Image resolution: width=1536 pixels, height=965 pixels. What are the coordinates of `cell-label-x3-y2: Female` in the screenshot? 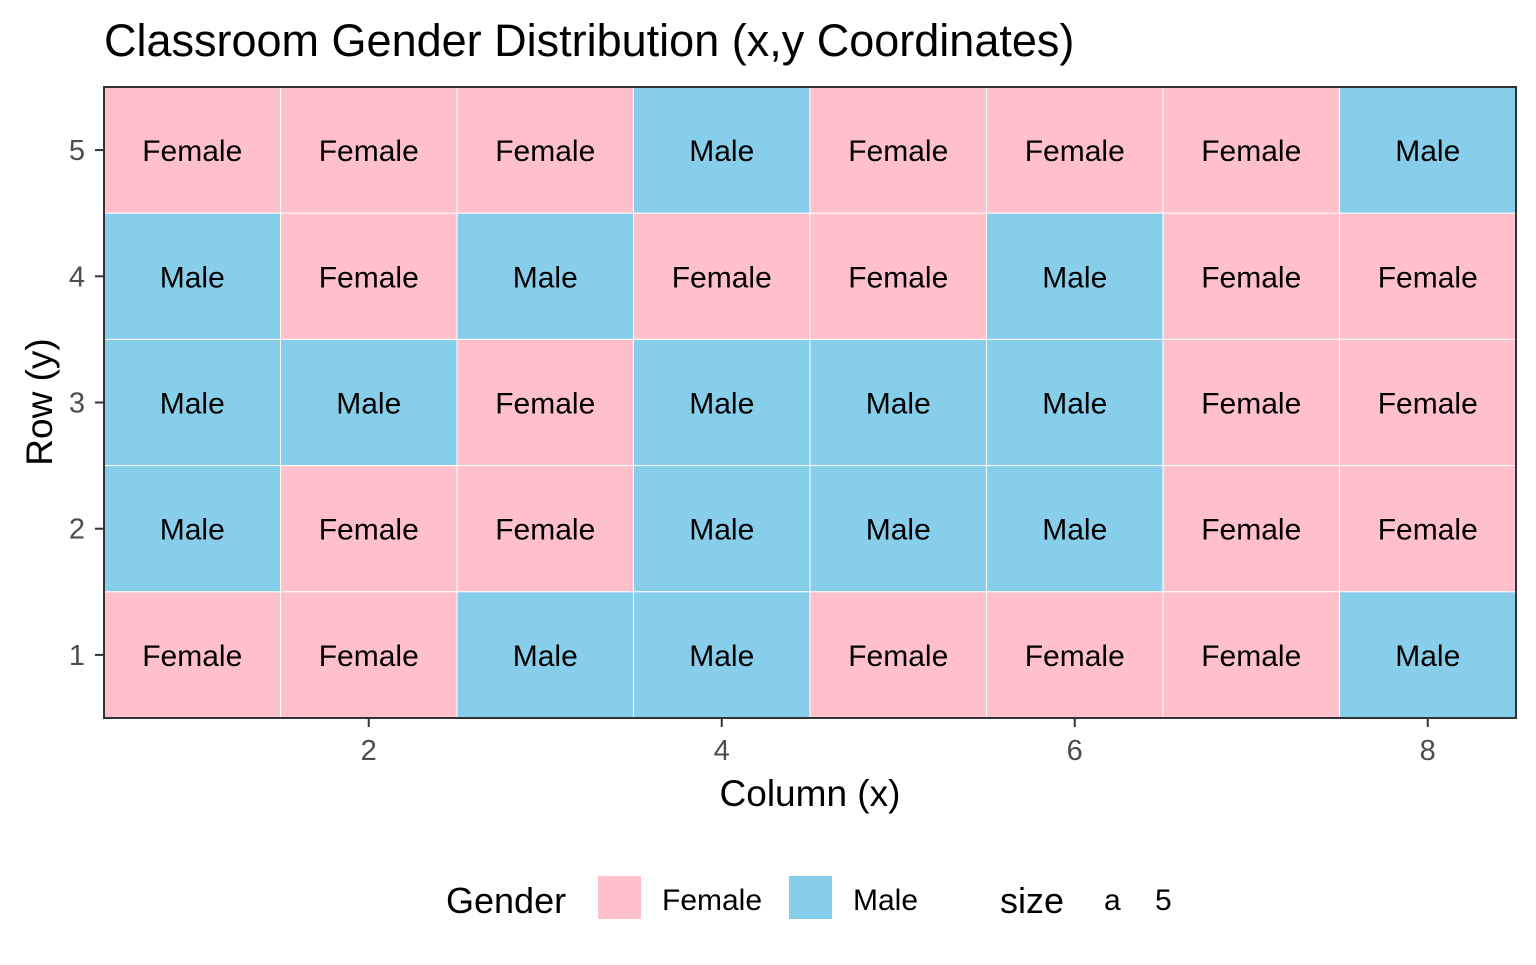 It's located at (545, 530).